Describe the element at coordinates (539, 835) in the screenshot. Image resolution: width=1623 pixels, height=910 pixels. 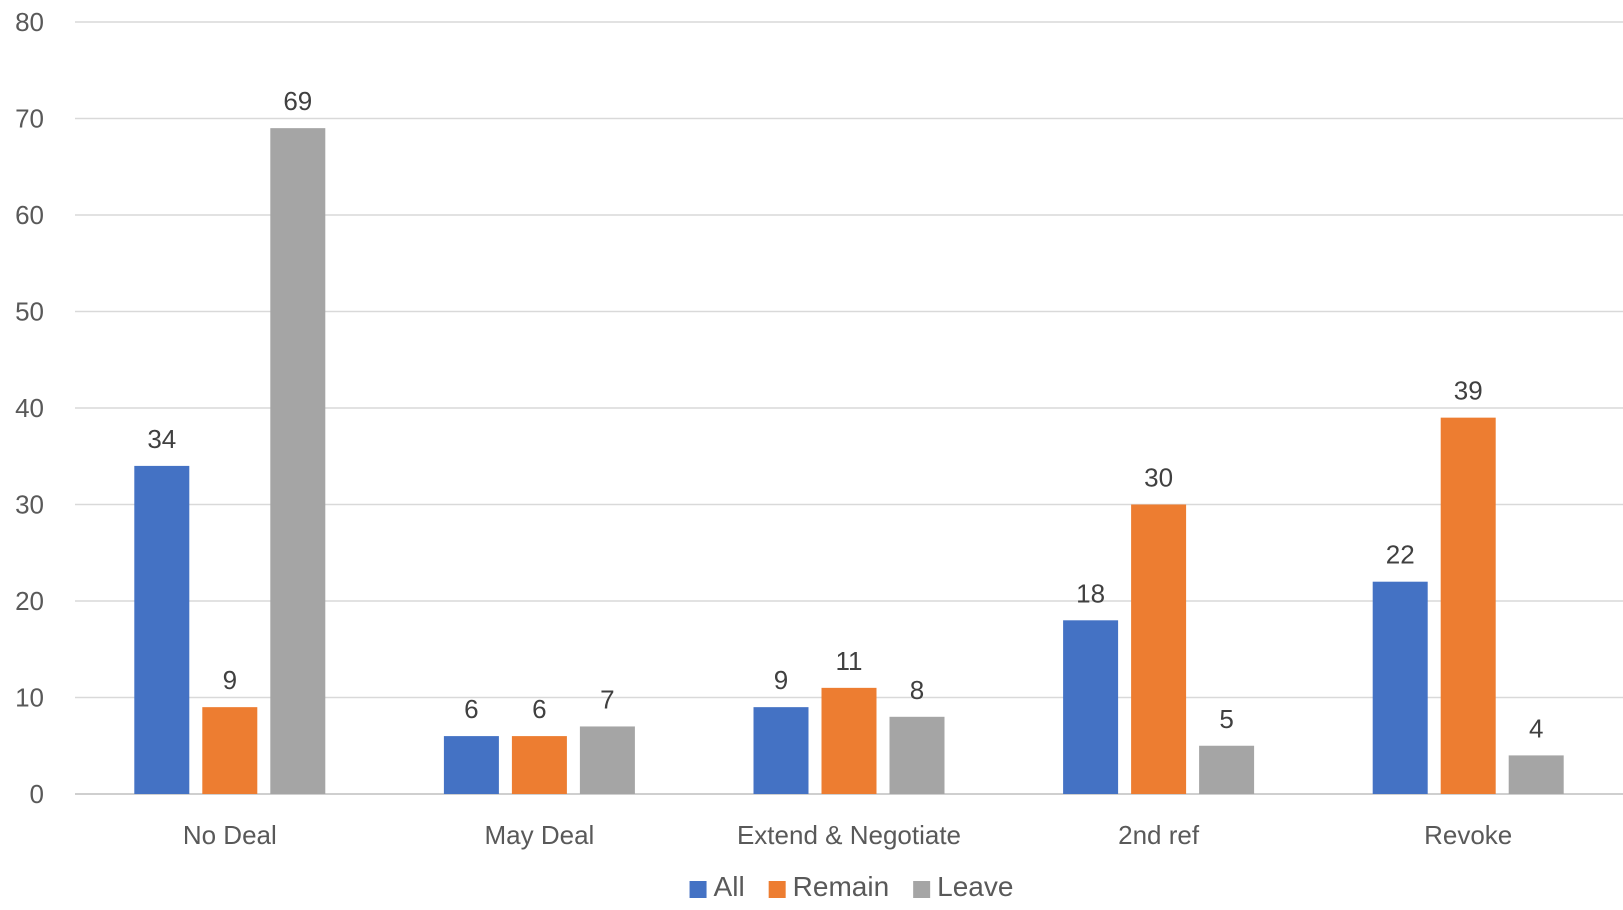
I see `category-label-1: May Deal` at that location.